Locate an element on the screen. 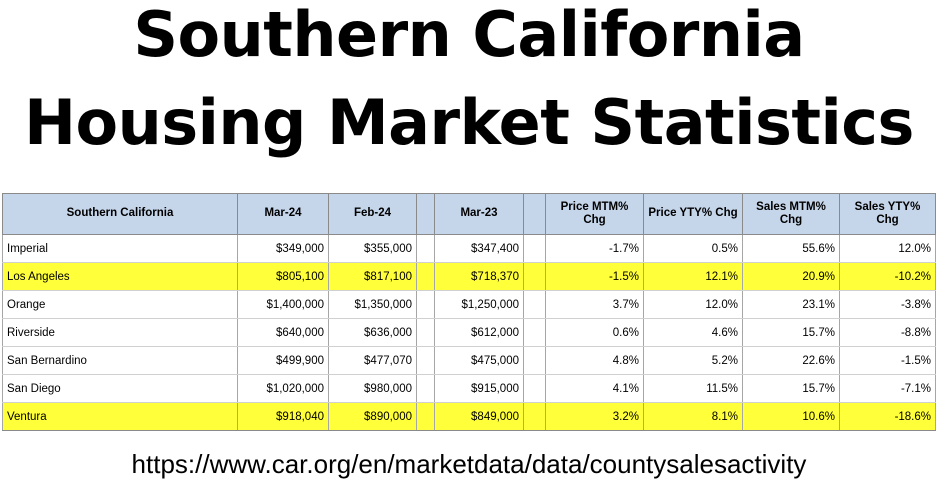  cell-sales-yty: -18.6% is located at coordinates (887, 416).